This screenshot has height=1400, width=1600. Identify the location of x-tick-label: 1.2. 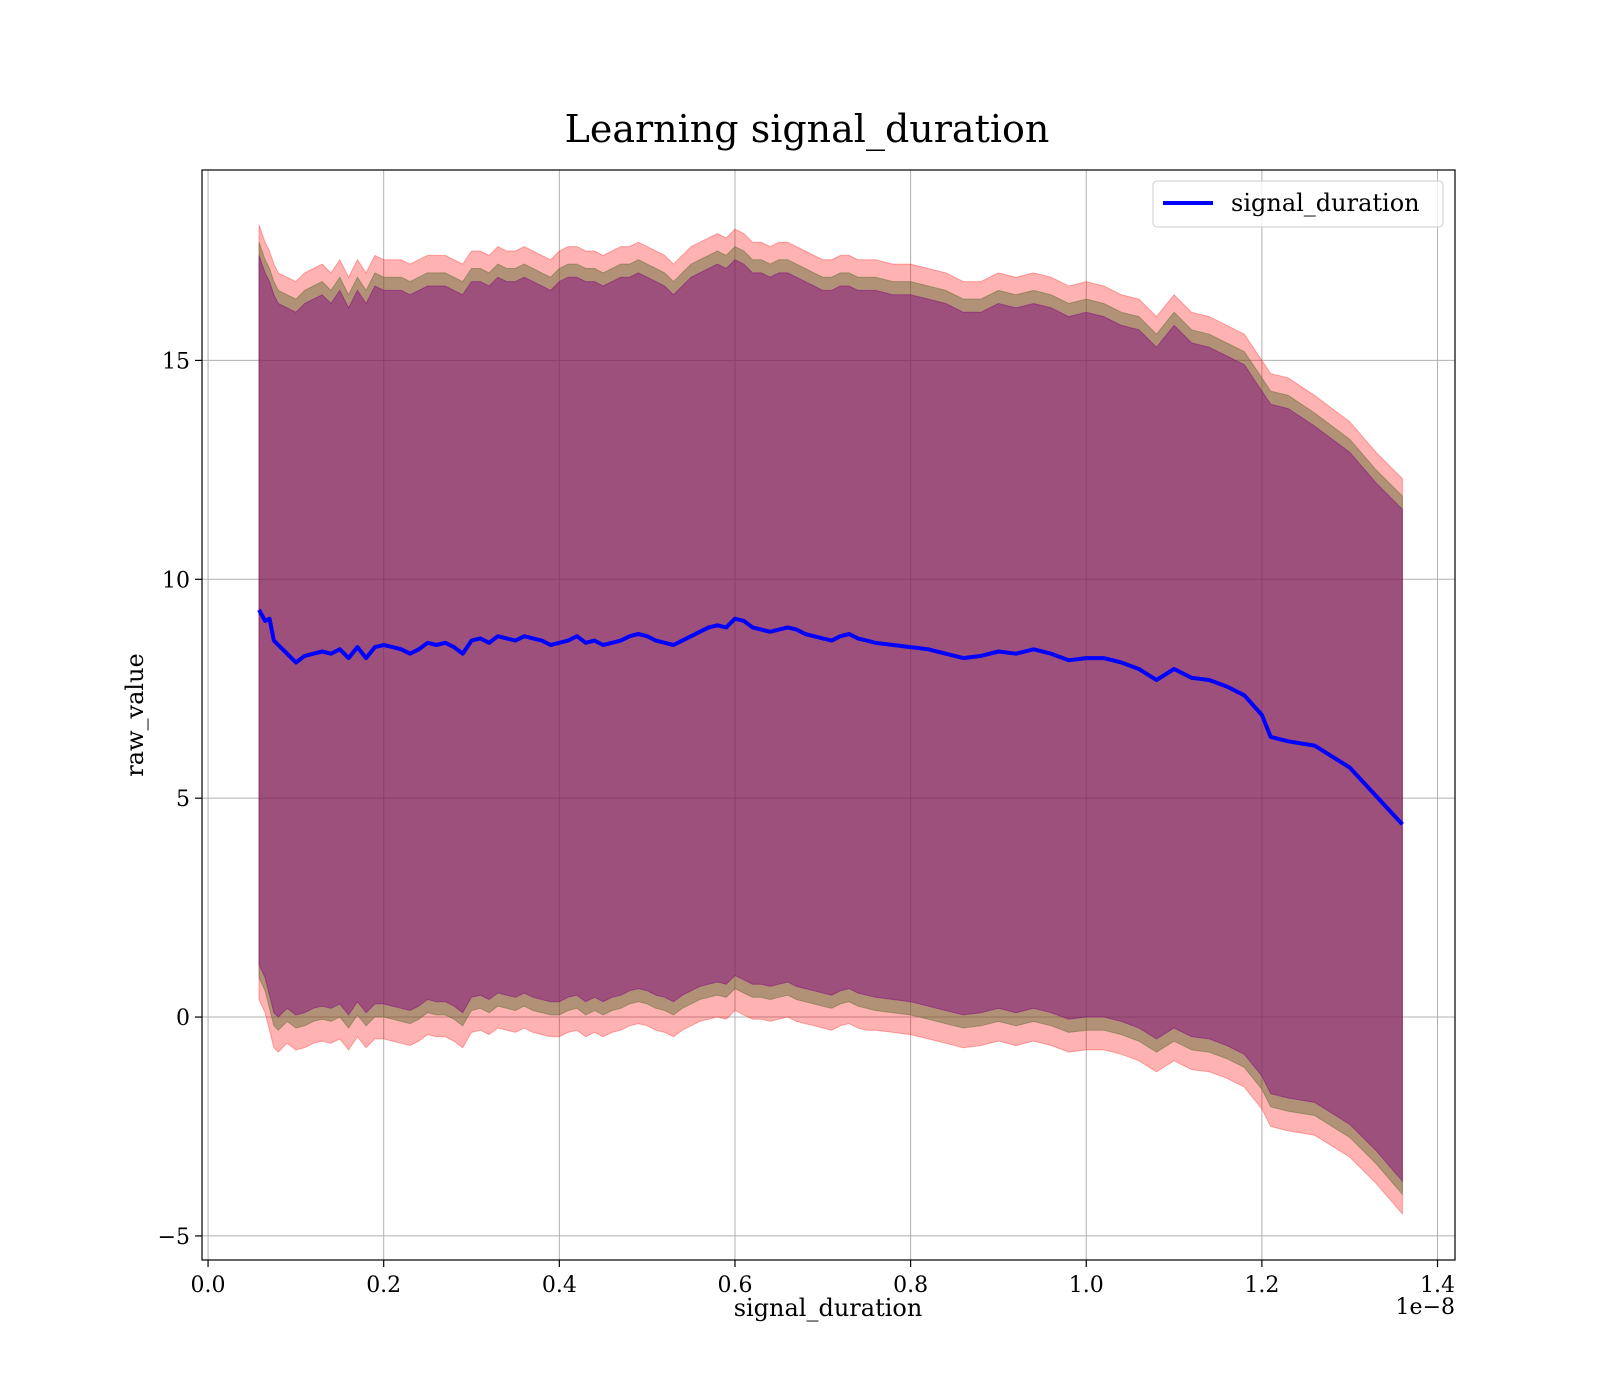
(1261, 1285).